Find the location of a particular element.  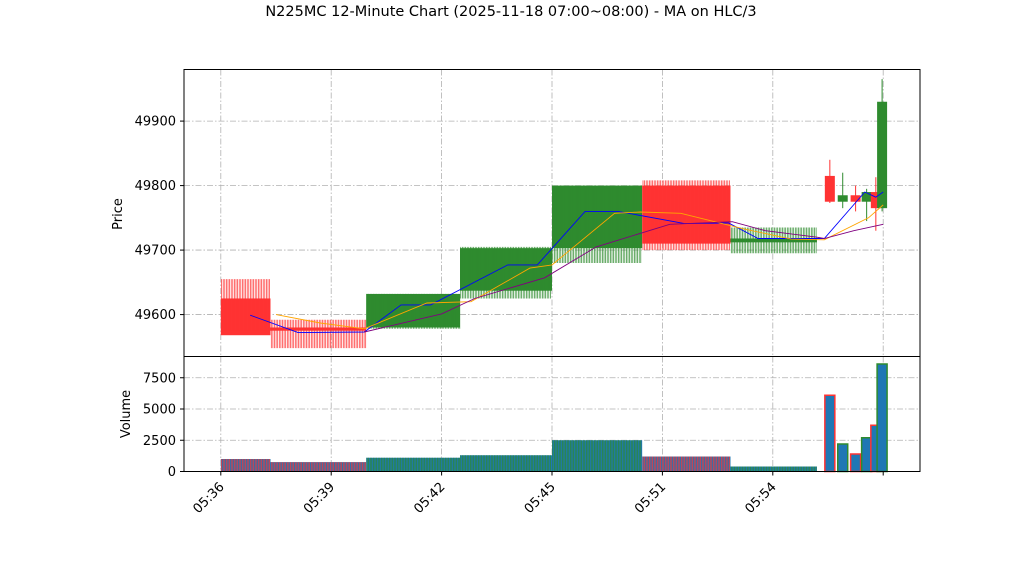

volume-y-axis-ticks: 0 2500 5000 7500 is located at coordinates (163, 425).